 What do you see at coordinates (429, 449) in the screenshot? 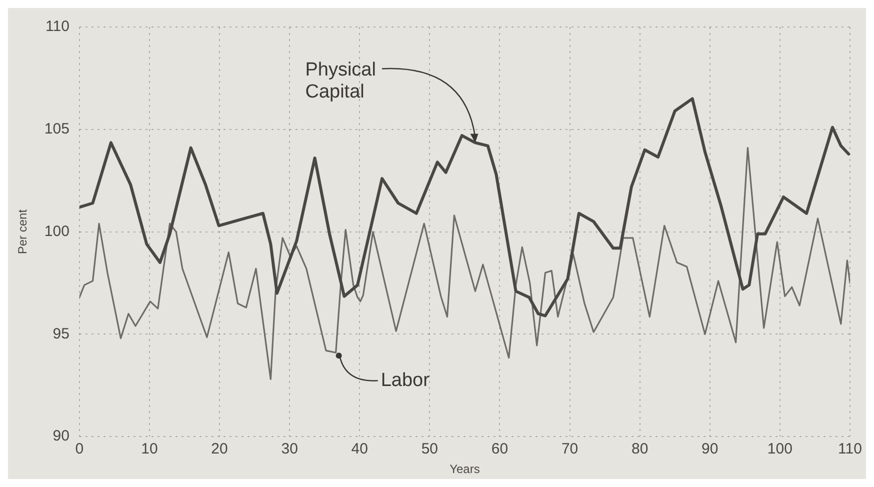
I see `x-tick-label: 50` at bounding box center [429, 449].